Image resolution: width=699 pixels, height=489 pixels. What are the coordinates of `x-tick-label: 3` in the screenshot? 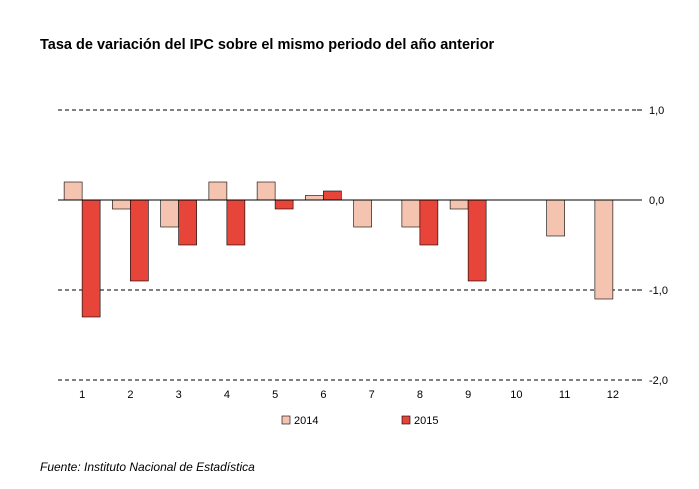 It's located at (179, 395).